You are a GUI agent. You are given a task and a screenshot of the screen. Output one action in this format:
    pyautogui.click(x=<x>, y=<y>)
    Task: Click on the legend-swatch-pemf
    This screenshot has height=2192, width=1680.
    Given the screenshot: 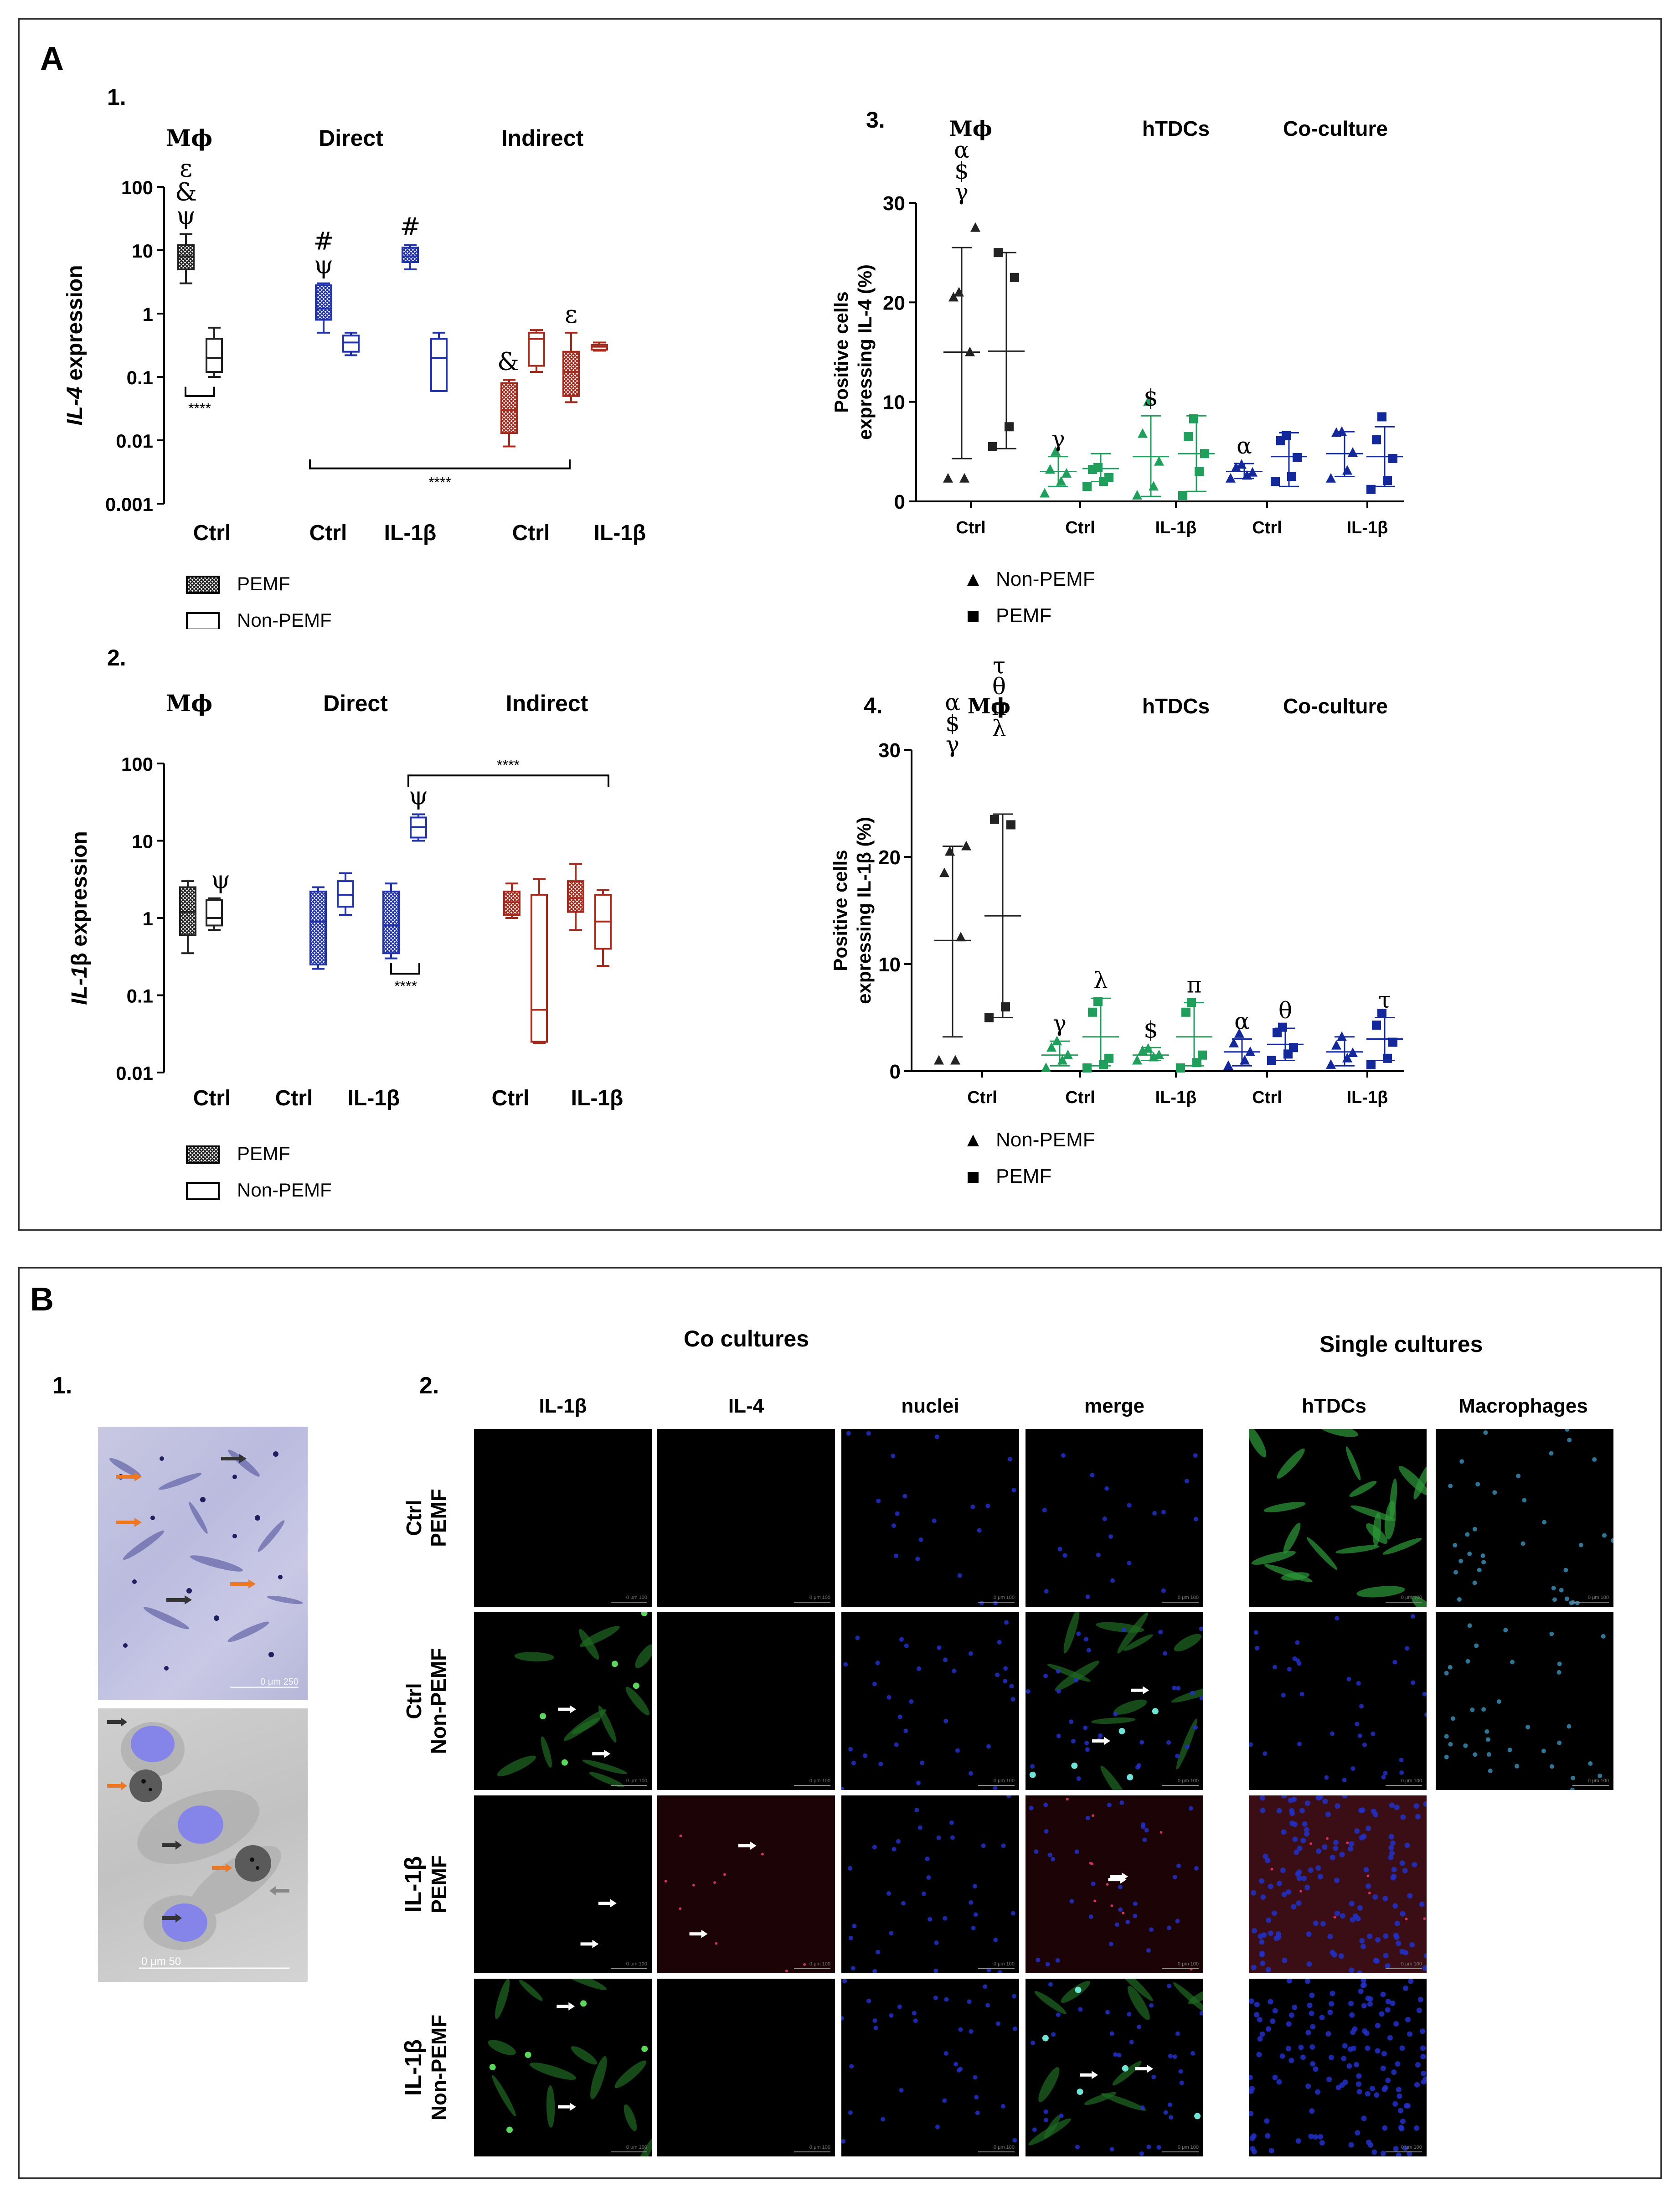 What is the action you would take?
    pyautogui.click(x=203, y=1154)
    